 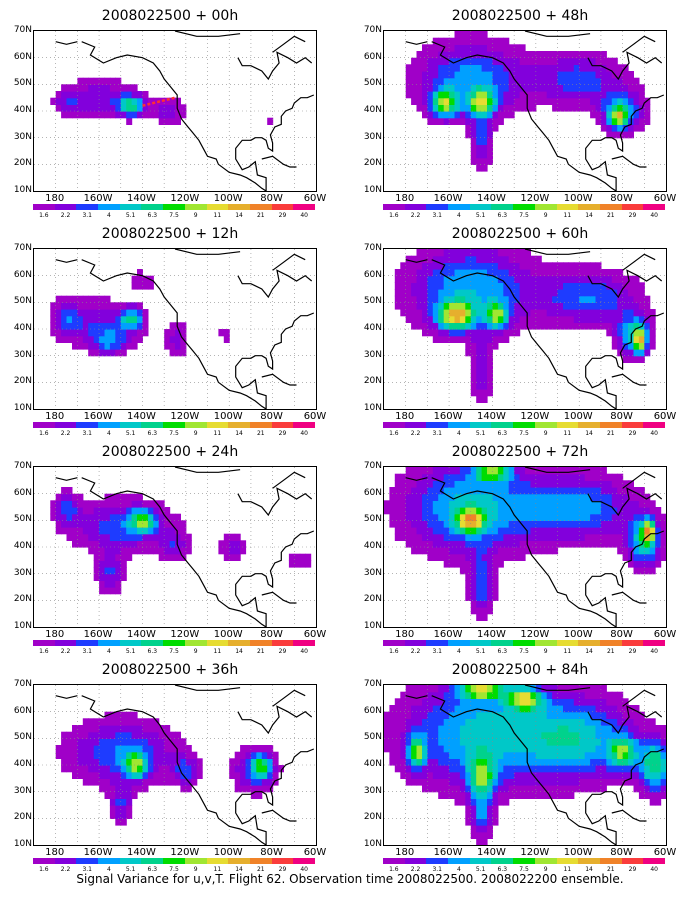 I want to click on x-tick-label: 80W, so click(x=621, y=416).